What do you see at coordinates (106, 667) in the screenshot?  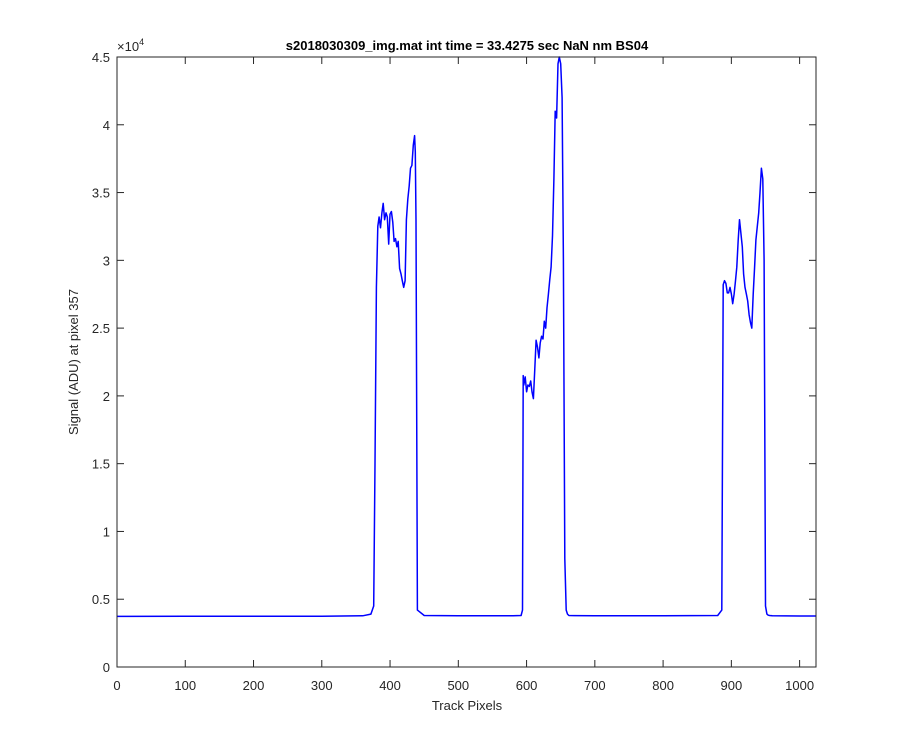 I see `y-tick-label: 0` at bounding box center [106, 667].